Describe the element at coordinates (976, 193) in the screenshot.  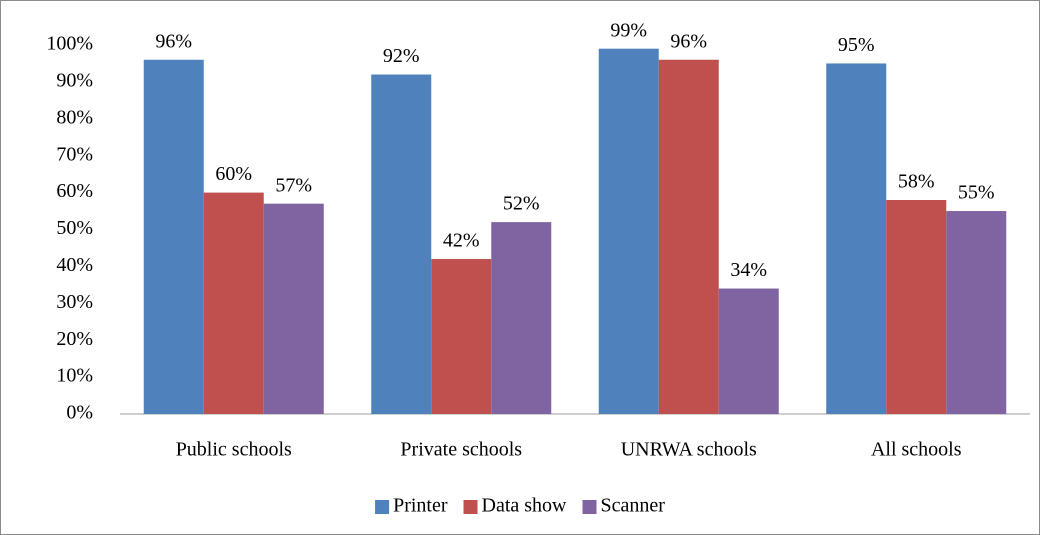
I see `data-label: 55%` at that location.